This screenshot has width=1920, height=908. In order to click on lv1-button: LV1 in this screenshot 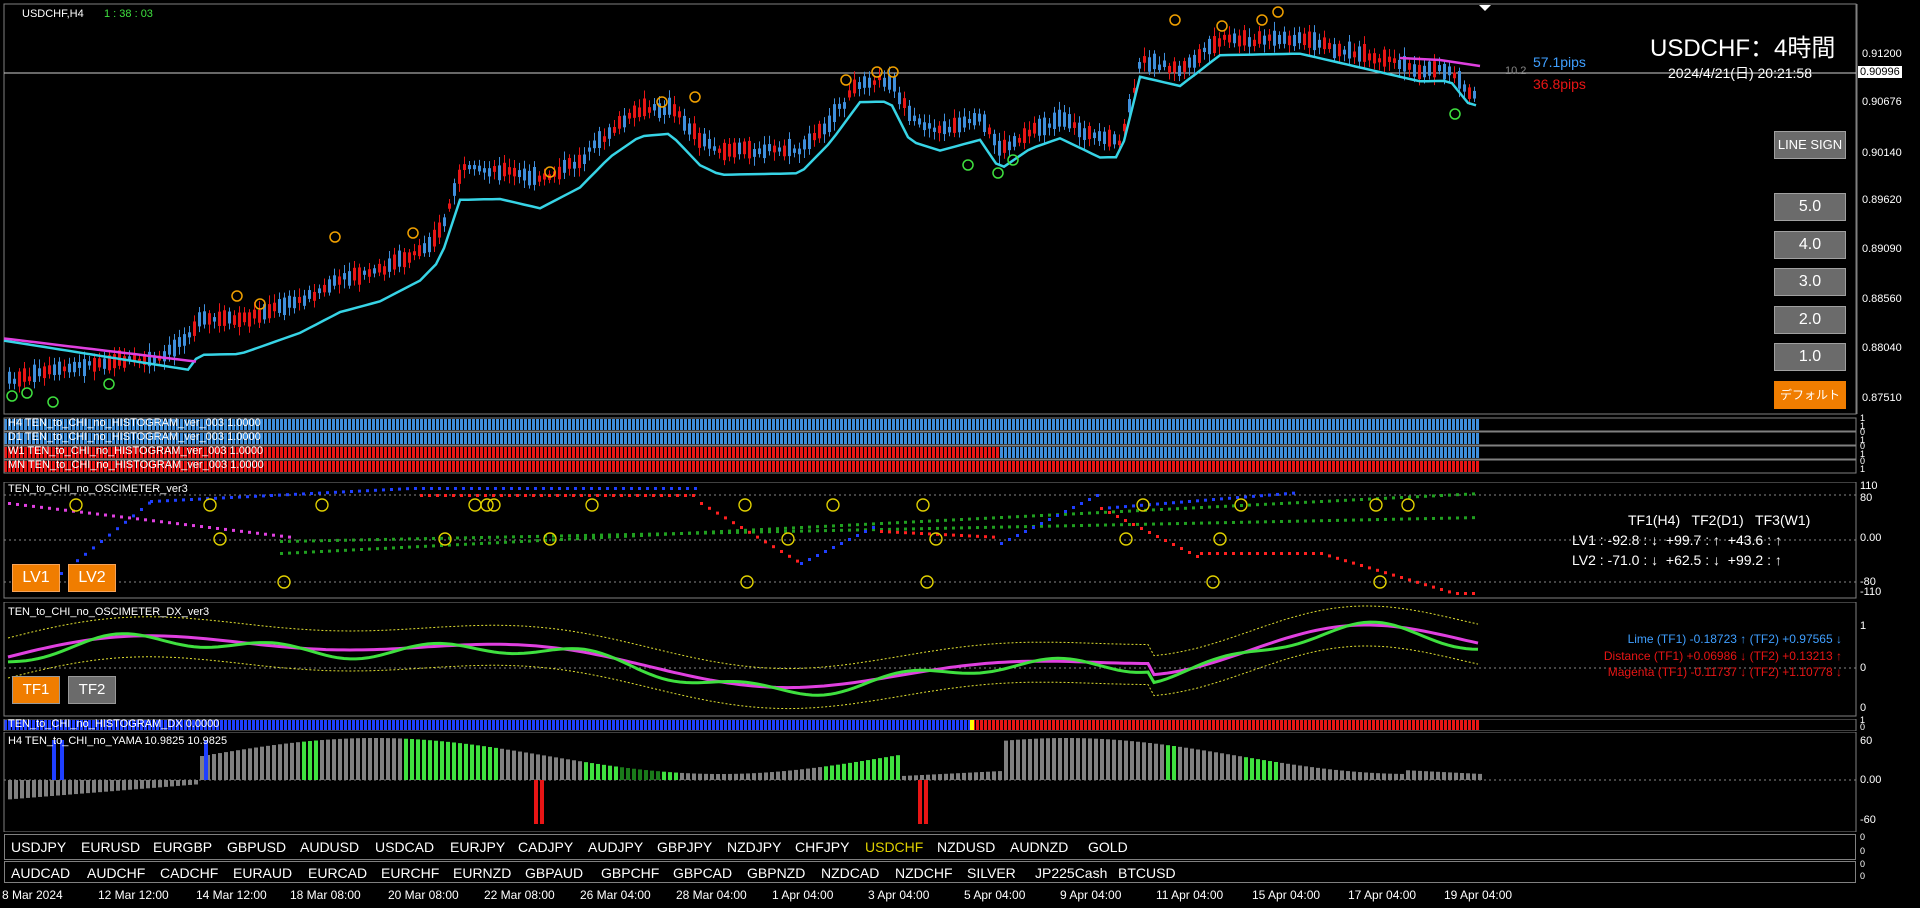, I will do `click(36, 578)`.